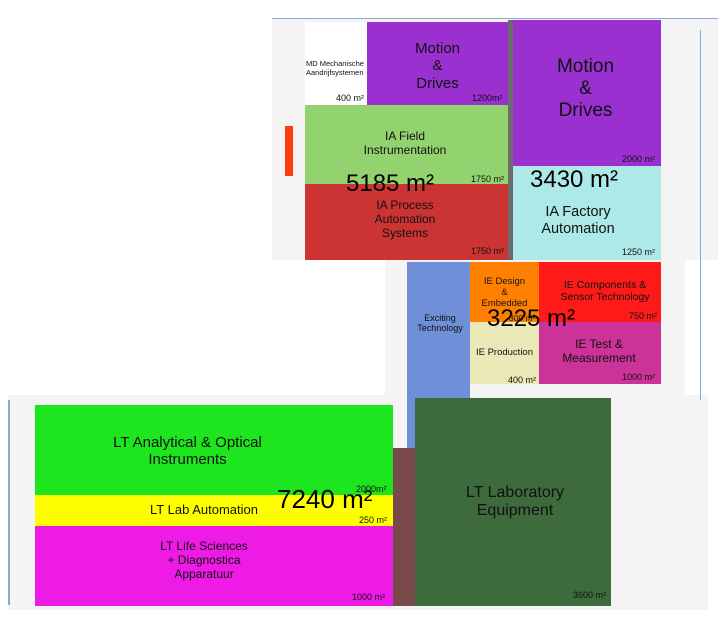  I want to click on zone-lt-lab-automation, so click(214, 510).